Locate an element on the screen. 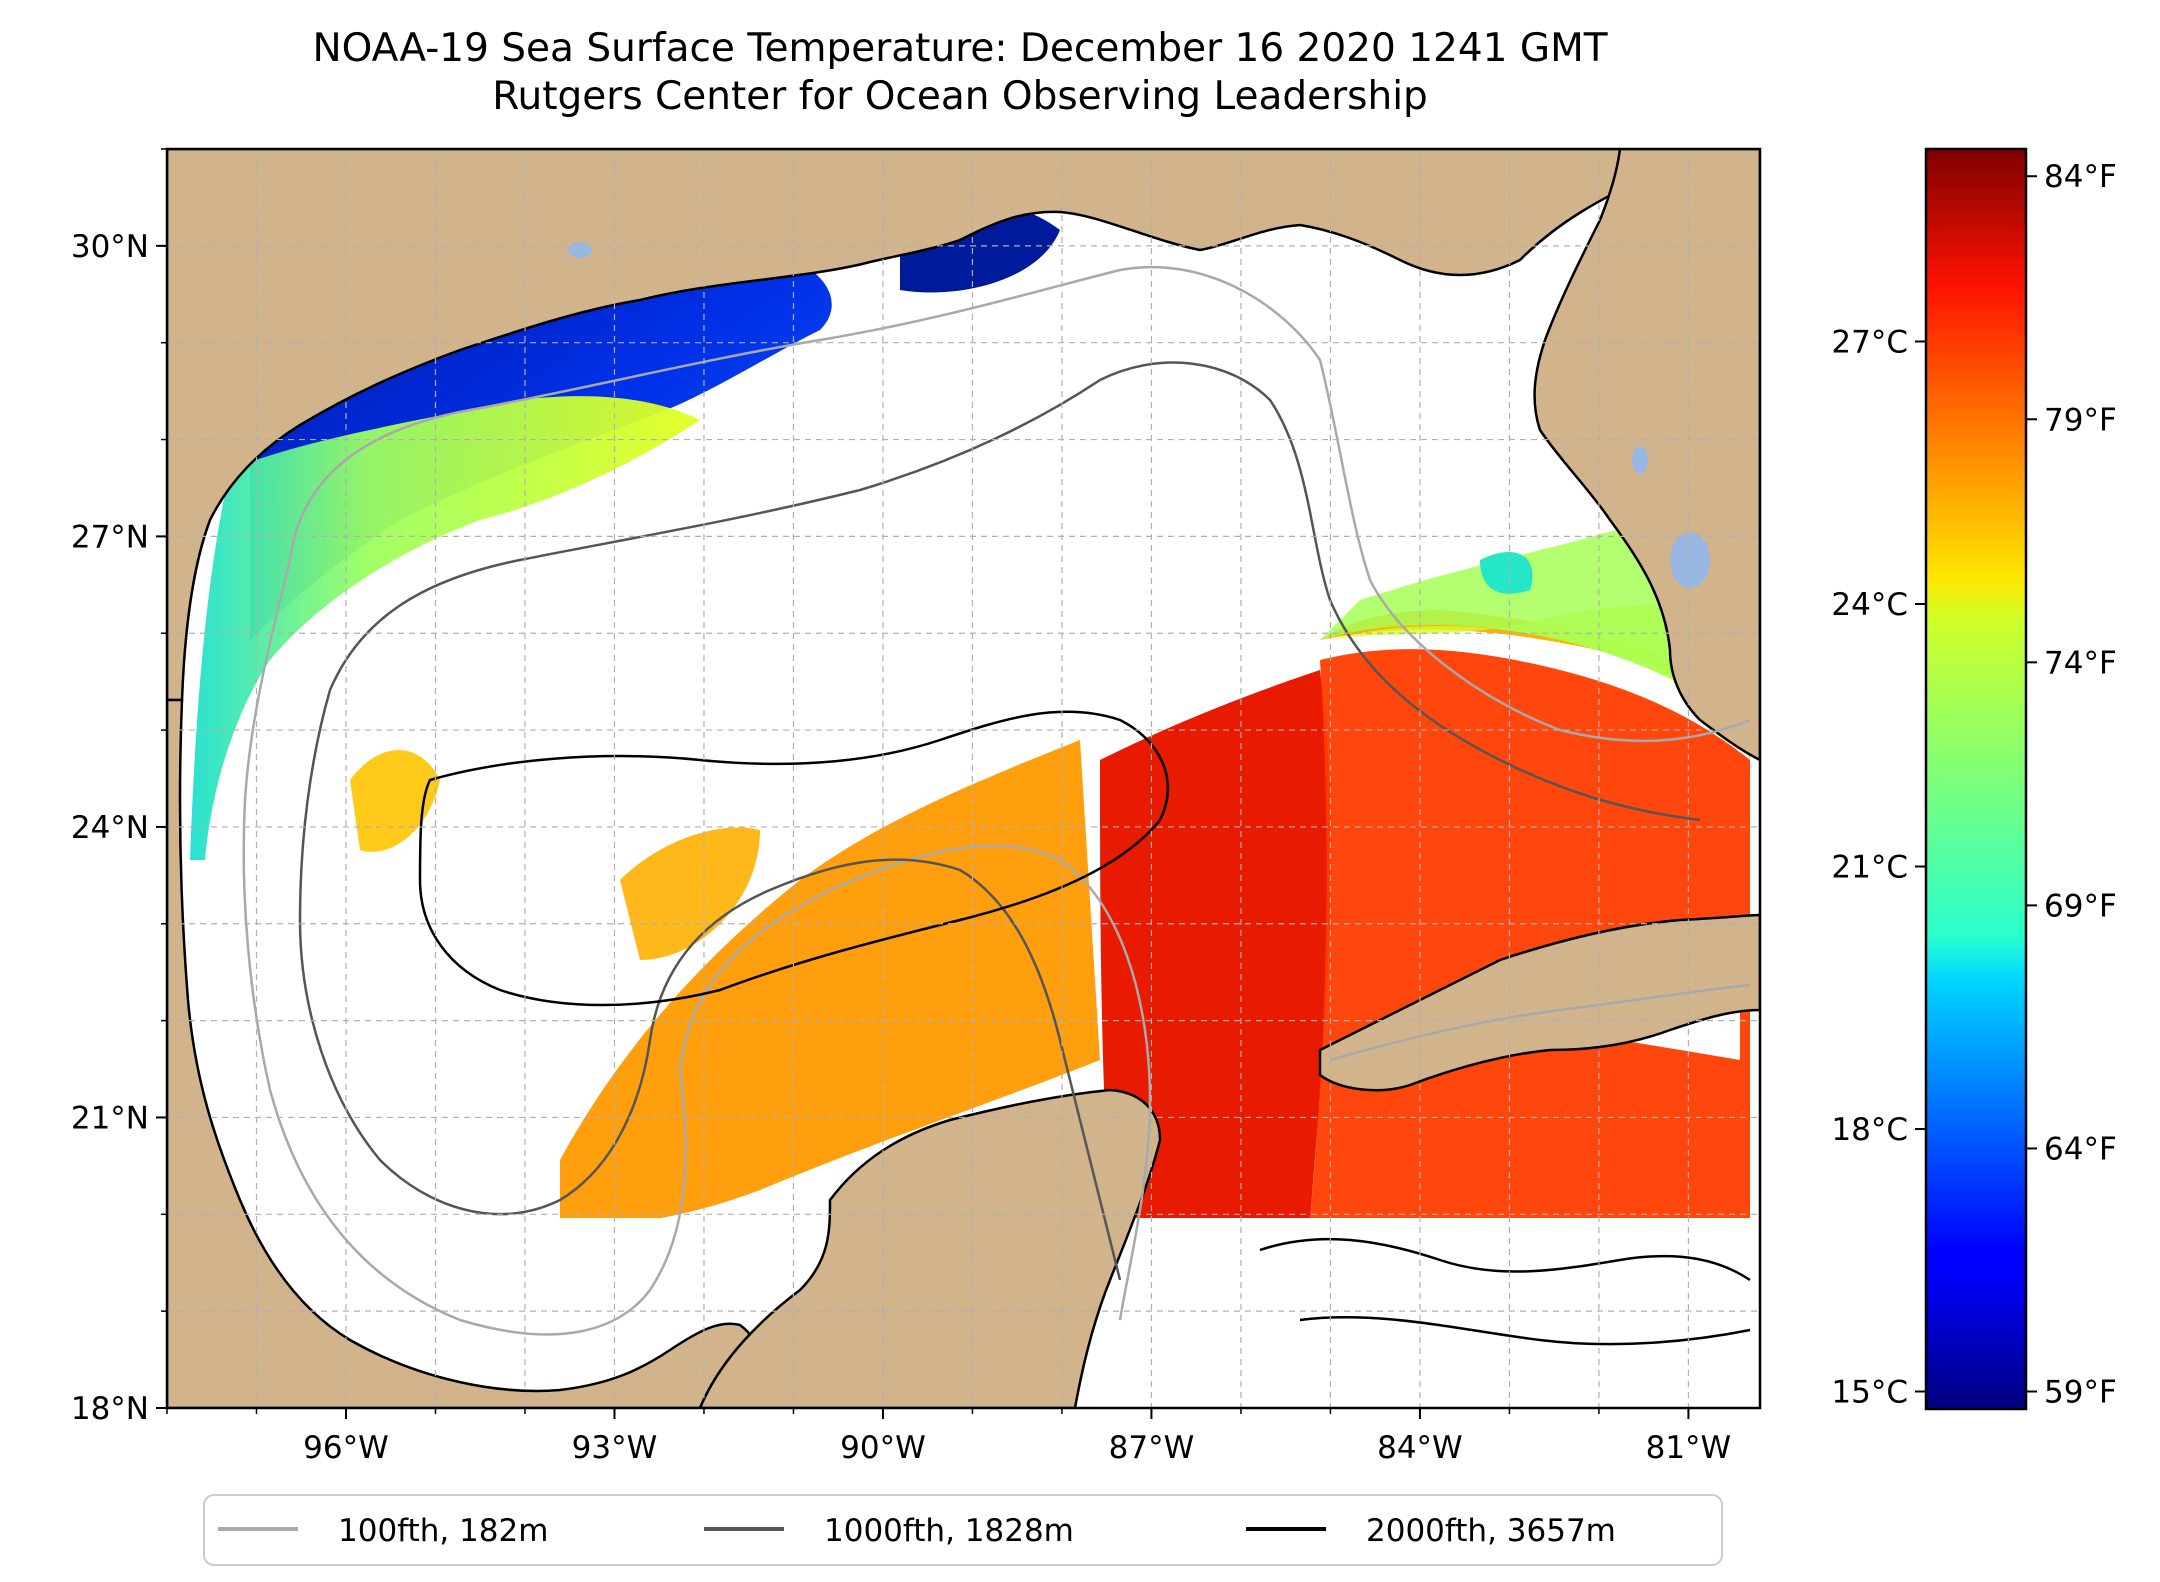  colorbar-fahrenheit-label: 74°F is located at coordinates (2080, 663).